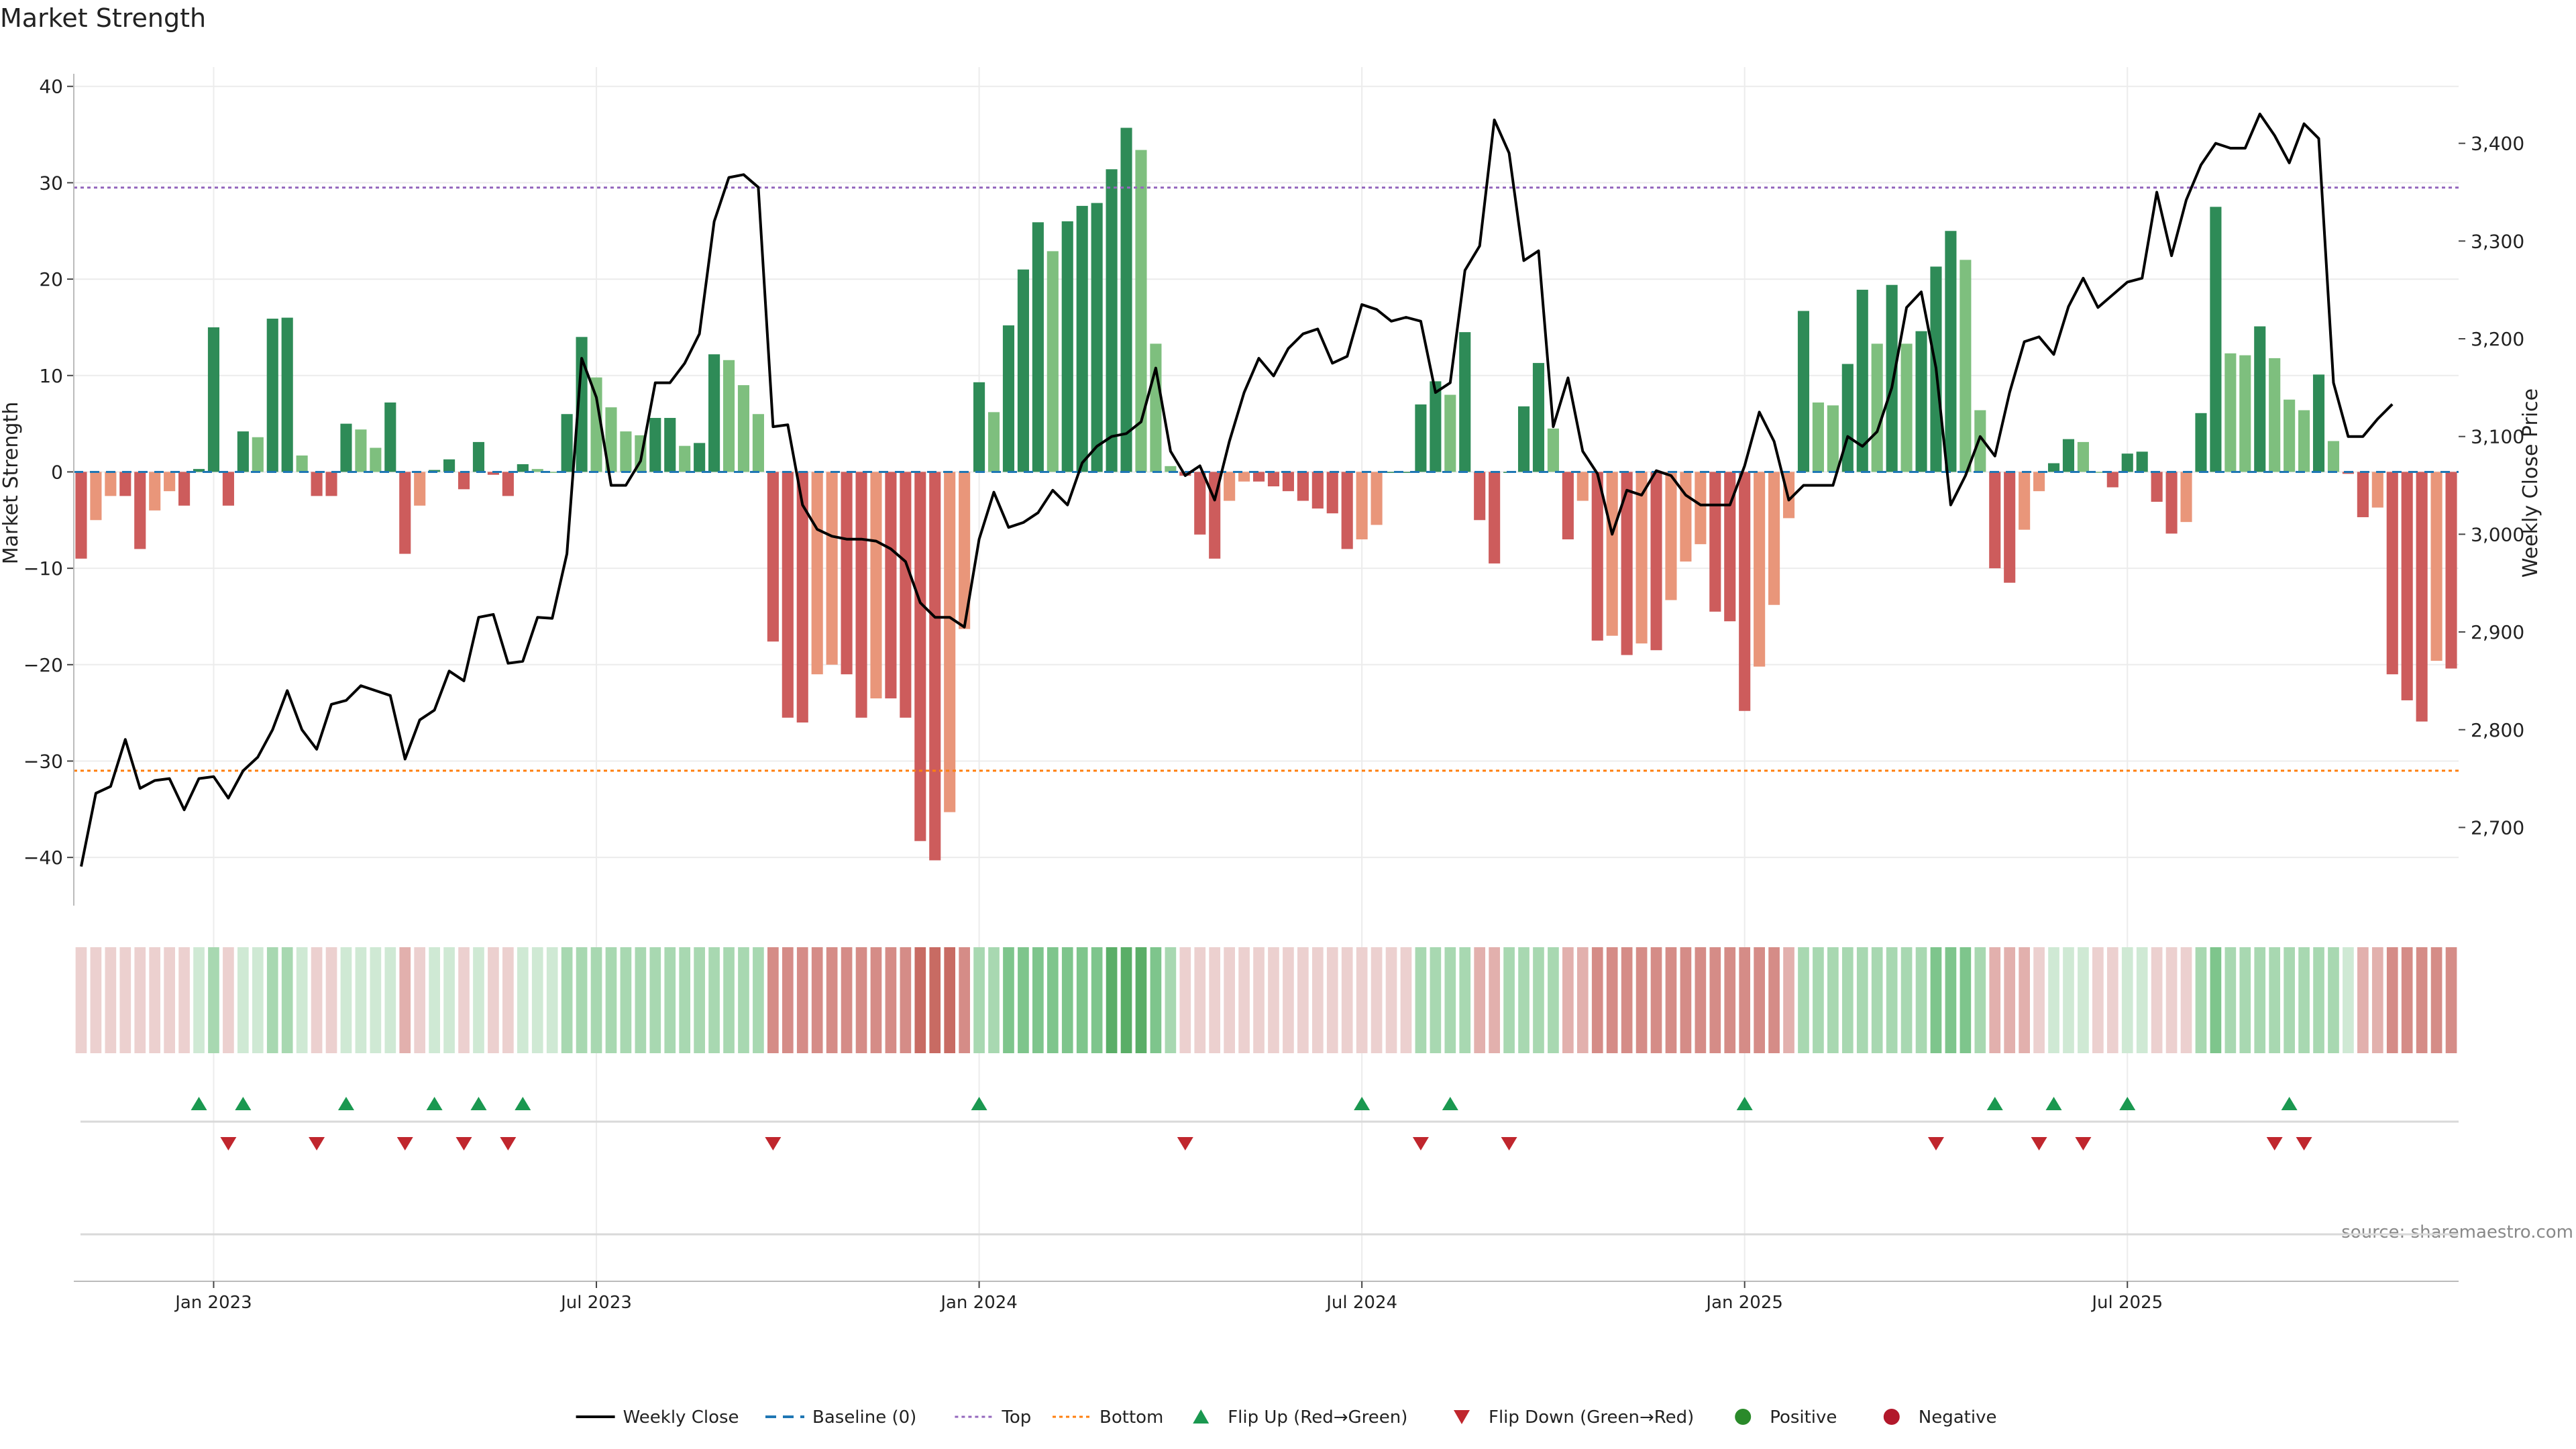  What do you see at coordinates (657, 1417) in the screenshot?
I see `legend-item-line: Weekly Close` at bounding box center [657, 1417].